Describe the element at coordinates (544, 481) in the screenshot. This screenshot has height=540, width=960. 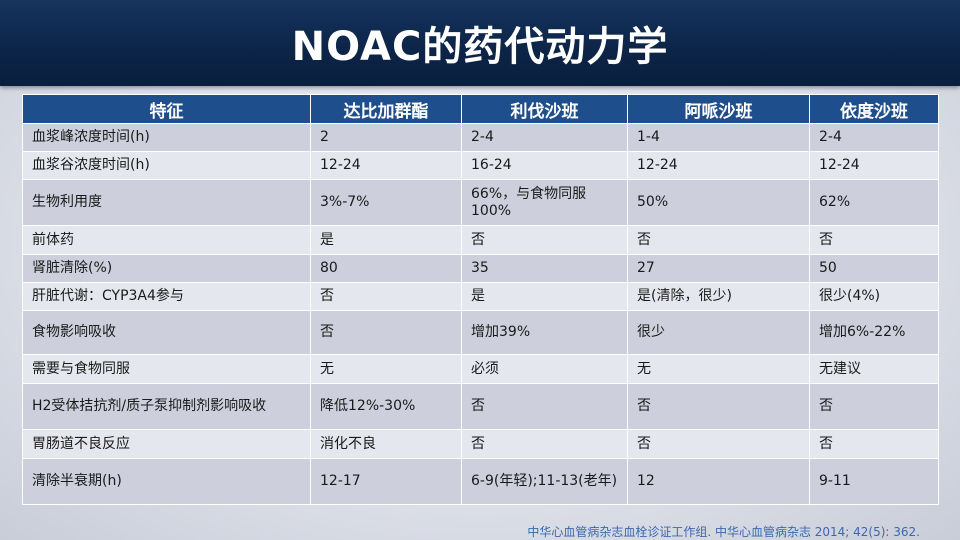
I see `table-cell: 6-9(年轻);11-13(老年)` at that location.